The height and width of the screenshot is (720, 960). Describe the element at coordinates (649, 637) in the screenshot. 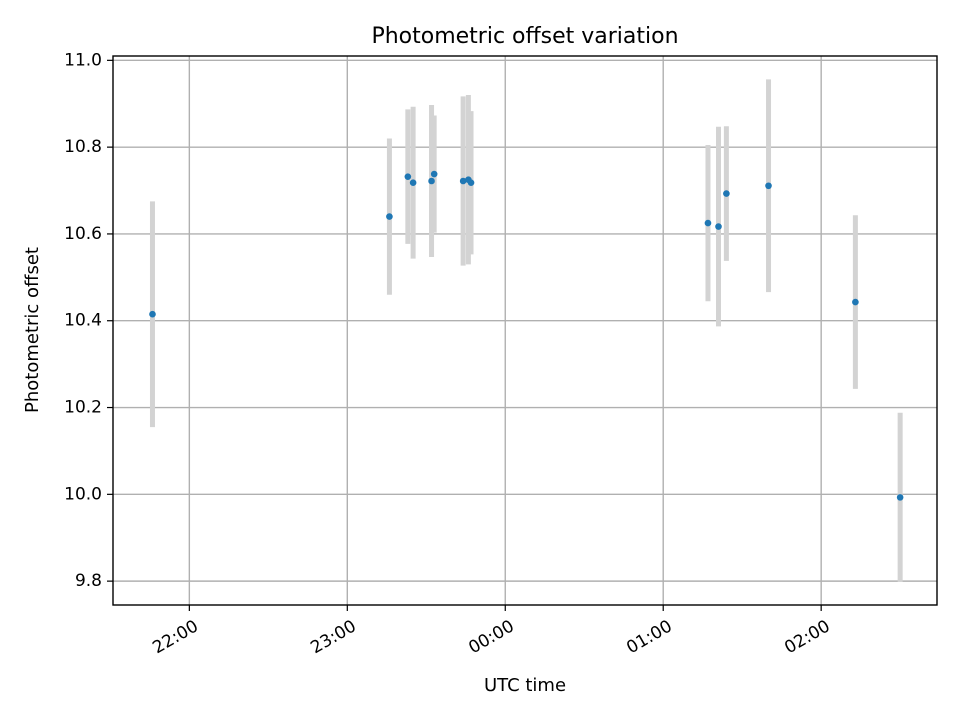

I see `x-tick-label: 01:00` at that location.